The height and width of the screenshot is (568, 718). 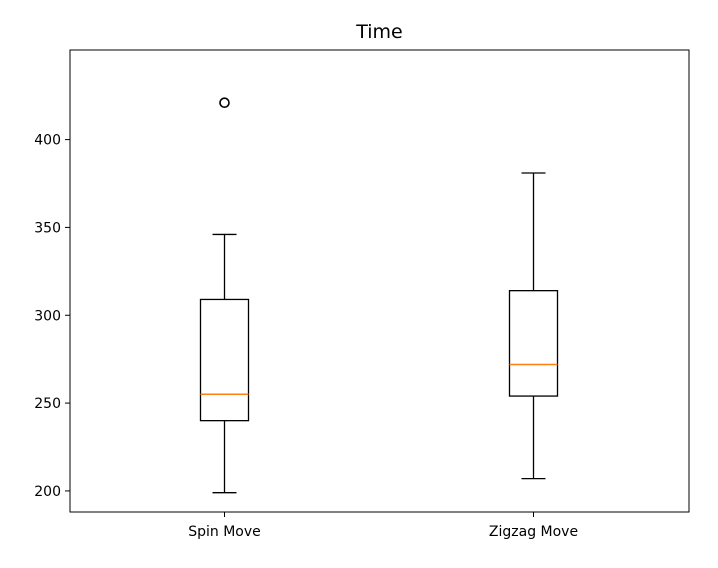 What do you see at coordinates (47, 141) in the screenshot?
I see `y-tick-label: 400` at bounding box center [47, 141].